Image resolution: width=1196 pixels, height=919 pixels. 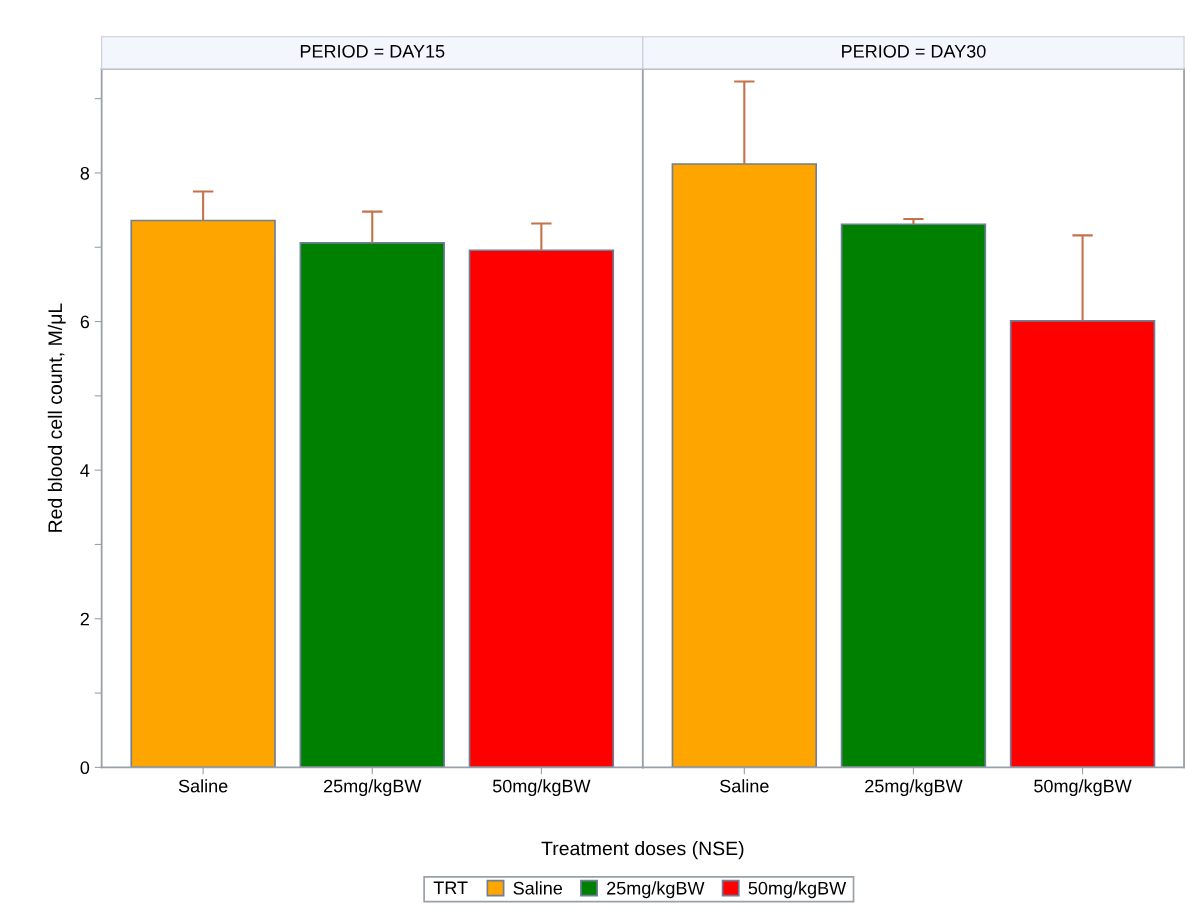 What do you see at coordinates (85, 173) in the screenshot?
I see `y-tick-label: 8` at bounding box center [85, 173].